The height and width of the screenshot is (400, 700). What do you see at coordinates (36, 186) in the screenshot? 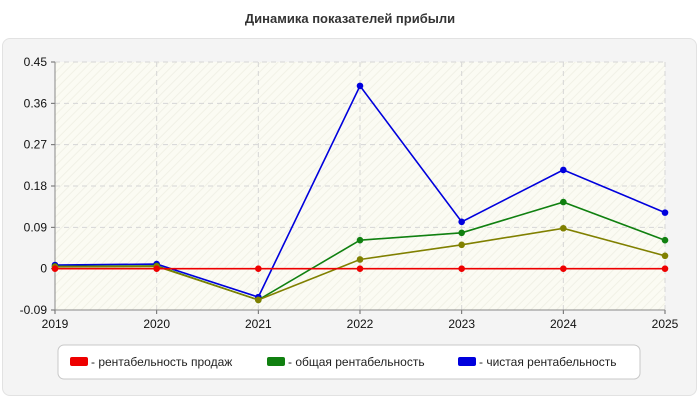
I see `y-tick-label: 0.18` at bounding box center [36, 186].